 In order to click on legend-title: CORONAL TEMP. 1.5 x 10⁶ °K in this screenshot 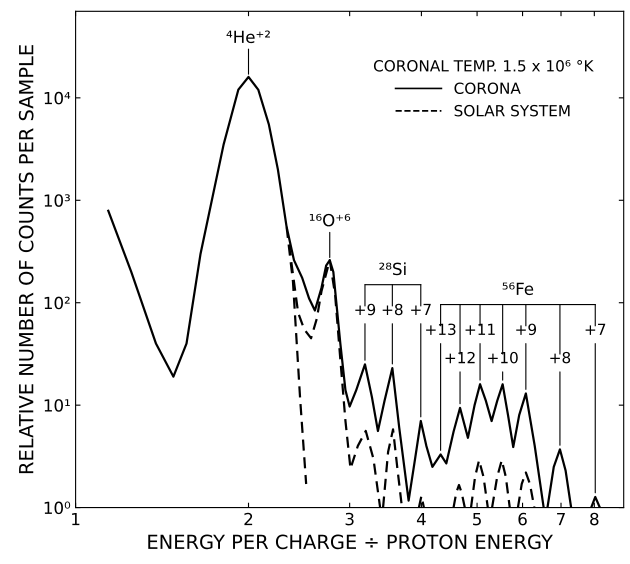, I will do `click(484, 66)`.